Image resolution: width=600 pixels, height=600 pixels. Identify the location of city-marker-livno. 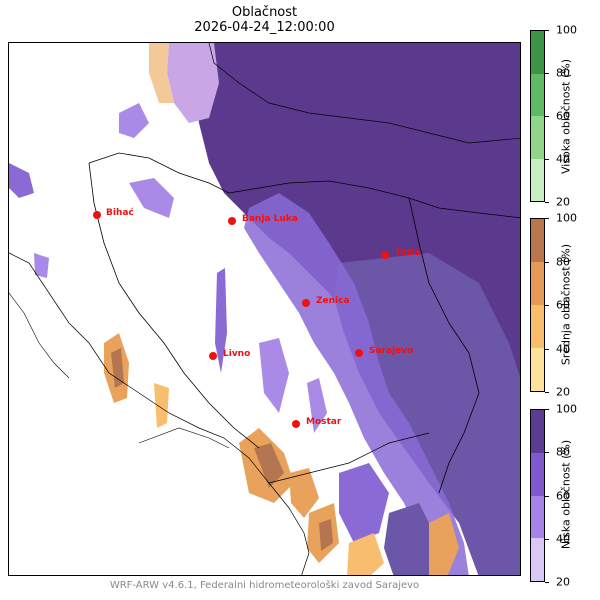
(213, 356).